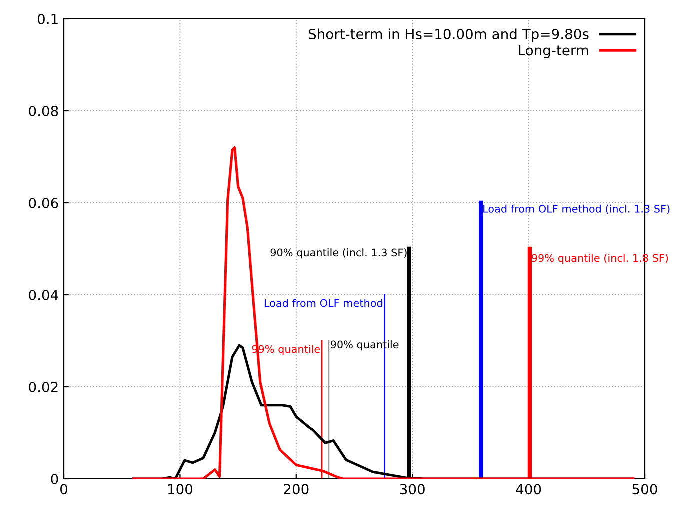 The image size is (692, 506). What do you see at coordinates (43, 295) in the screenshot?
I see `y-tick-label: 0.04` at bounding box center [43, 295].